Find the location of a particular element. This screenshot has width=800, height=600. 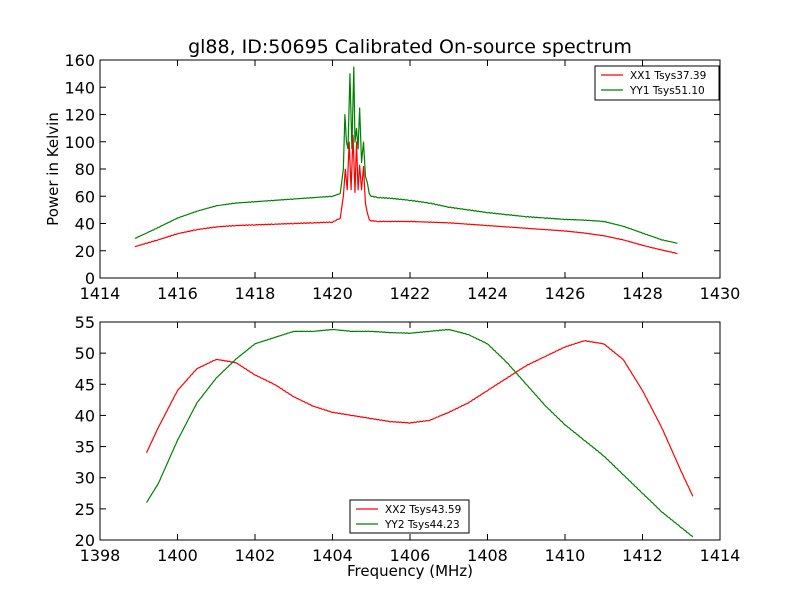

y-tick-label: 25 is located at coordinates (85, 509).